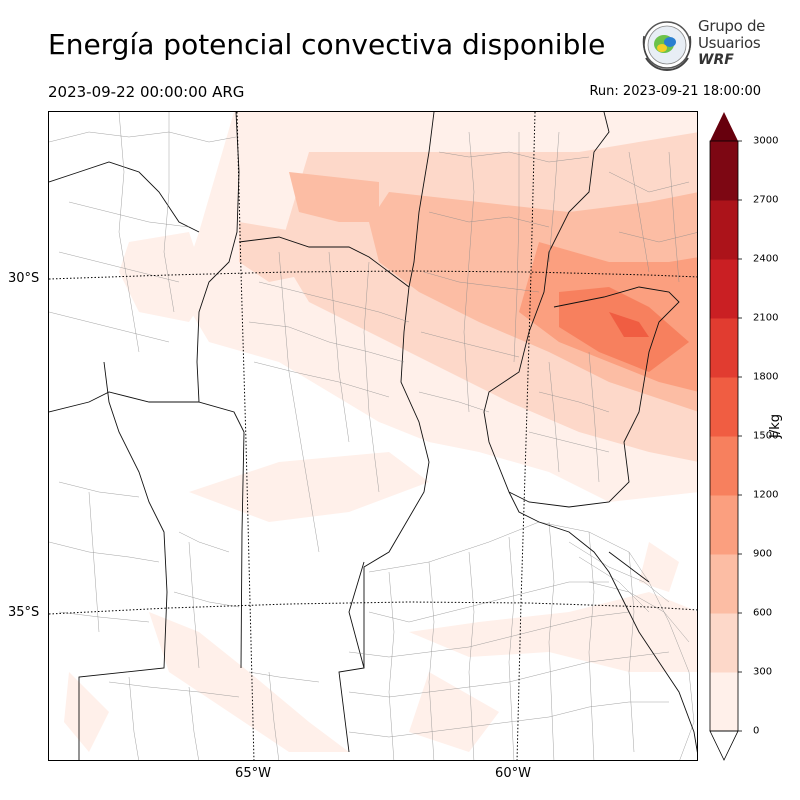 The height and width of the screenshot is (800, 800). What do you see at coordinates (146, 92) in the screenshot?
I see `valid-time-label: 2023-09-22 00:00:00 ARG` at bounding box center [146, 92].